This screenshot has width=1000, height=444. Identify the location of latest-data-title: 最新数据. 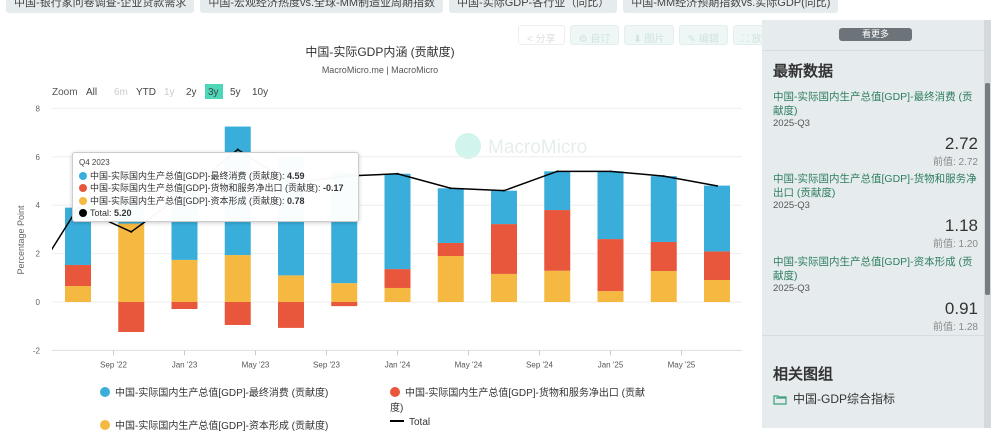
(803, 71).